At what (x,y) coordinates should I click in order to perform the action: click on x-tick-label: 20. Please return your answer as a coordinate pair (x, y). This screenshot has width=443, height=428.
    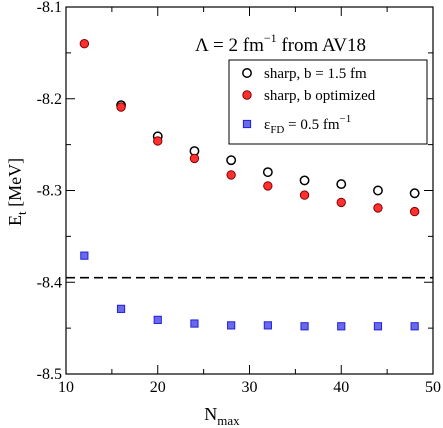
    Looking at the image, I should click on (158, 387).